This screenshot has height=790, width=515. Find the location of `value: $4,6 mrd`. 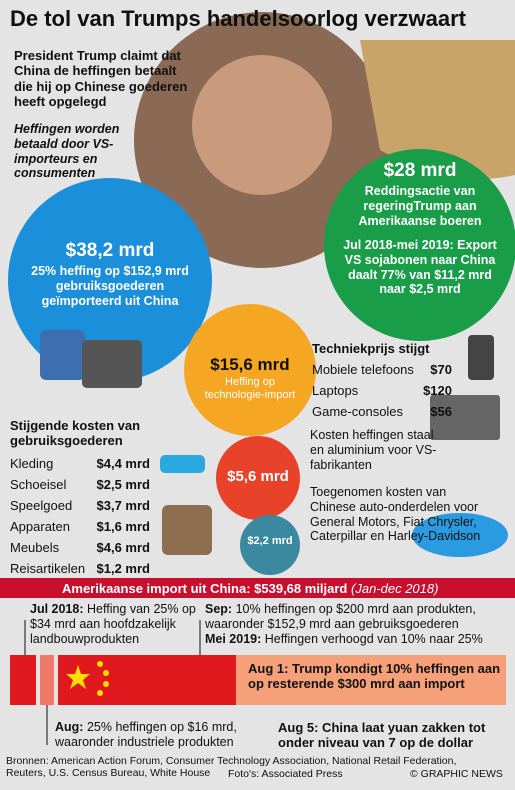

value: $4,6 mrd is located at coordinates (123, 547).